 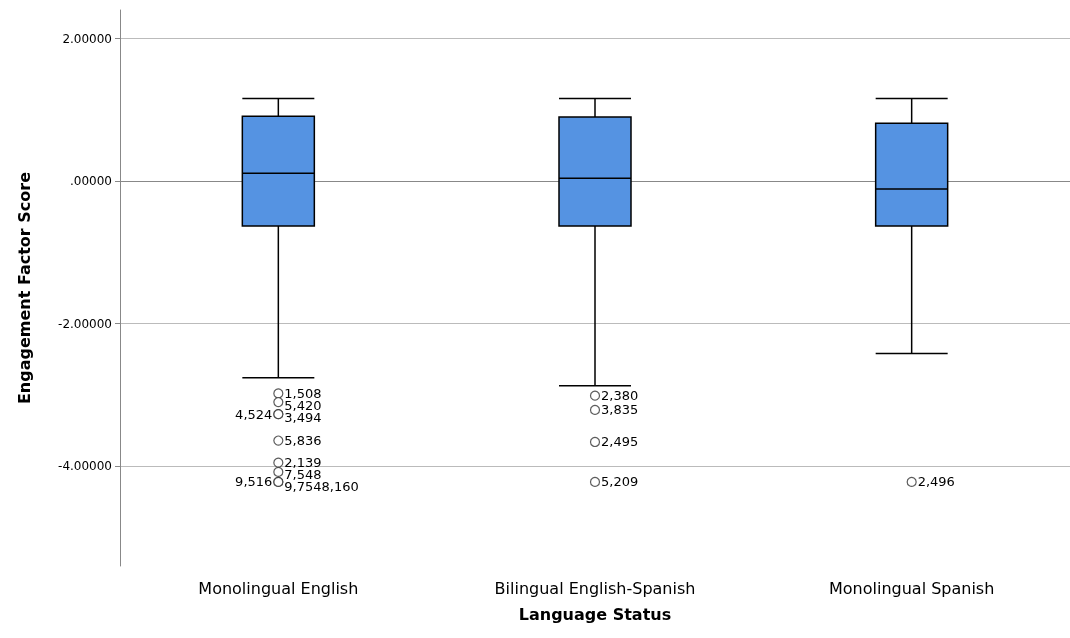 What do you see at coordinates (278, 588) in the screenshot?
I see `x-tick-label: Monolingual English` at bounding box center [278, 588].